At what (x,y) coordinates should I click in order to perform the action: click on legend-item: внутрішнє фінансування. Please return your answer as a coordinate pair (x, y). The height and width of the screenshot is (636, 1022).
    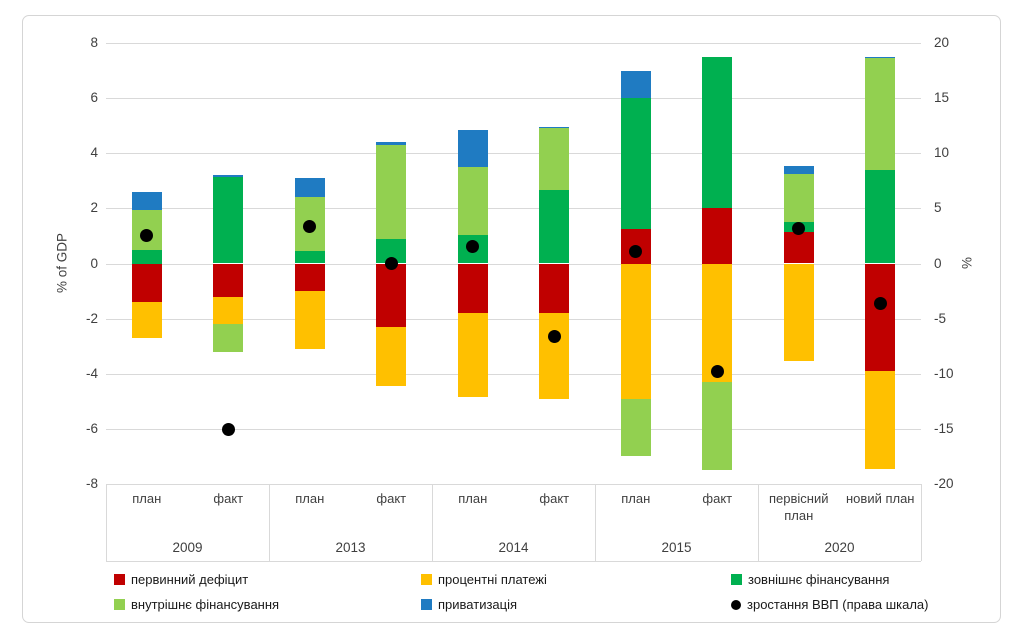
    Looking at the image, I should click on (196, 604).